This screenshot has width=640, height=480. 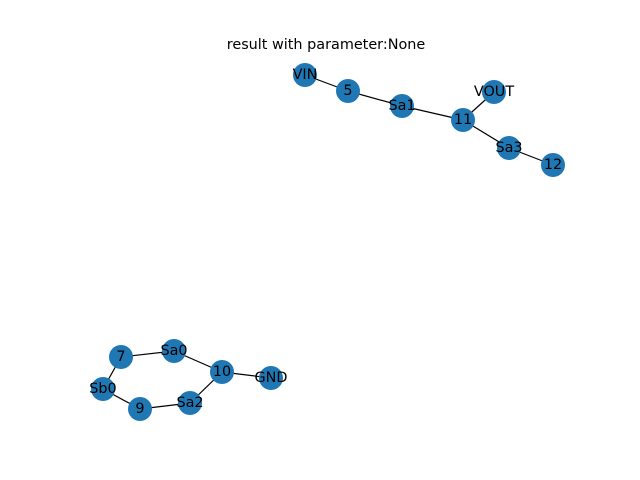 I want to click on node-9: 9, so click(x=140, y=409).